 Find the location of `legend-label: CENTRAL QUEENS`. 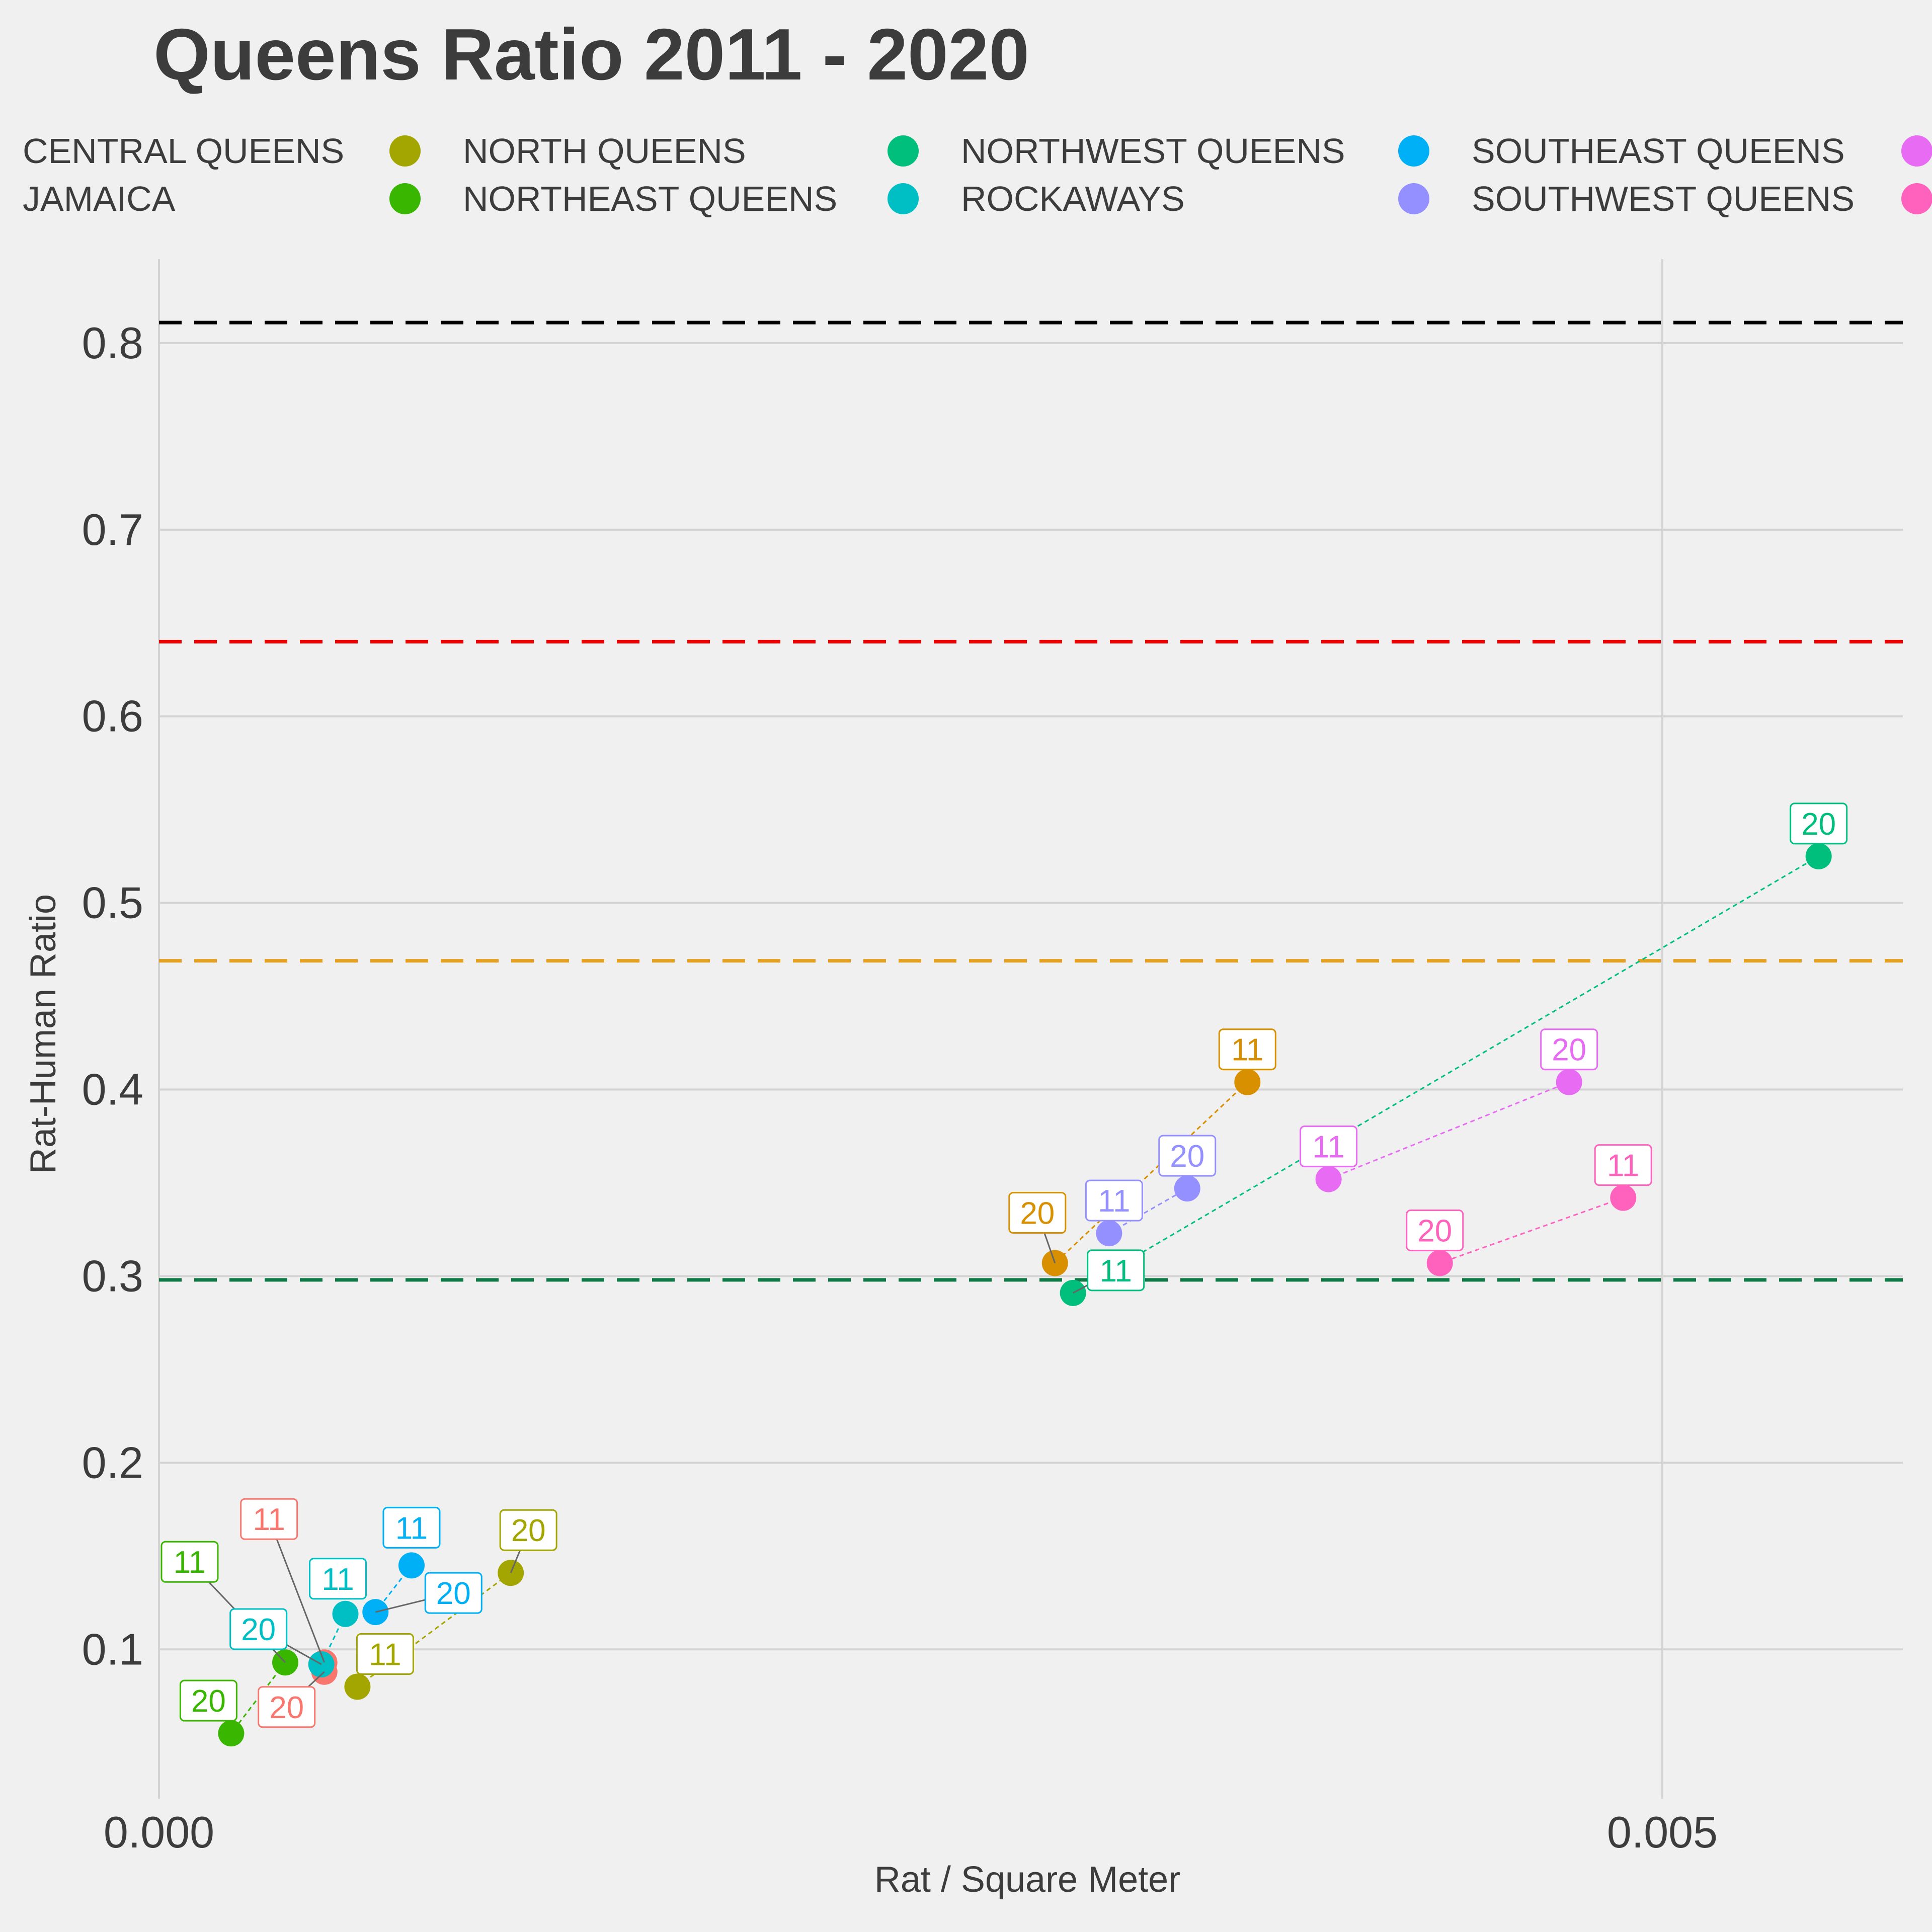

legend-label: CENTRAL QUEENS is located at coordinates (184, 151).